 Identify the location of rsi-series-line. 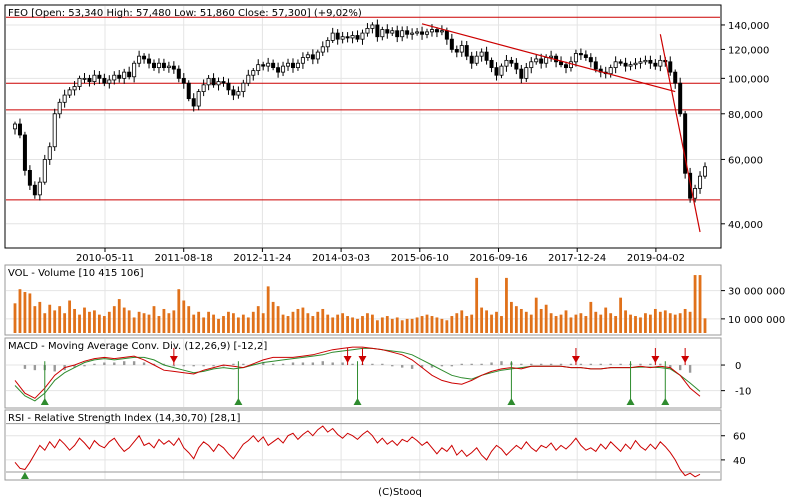
(357, 451).